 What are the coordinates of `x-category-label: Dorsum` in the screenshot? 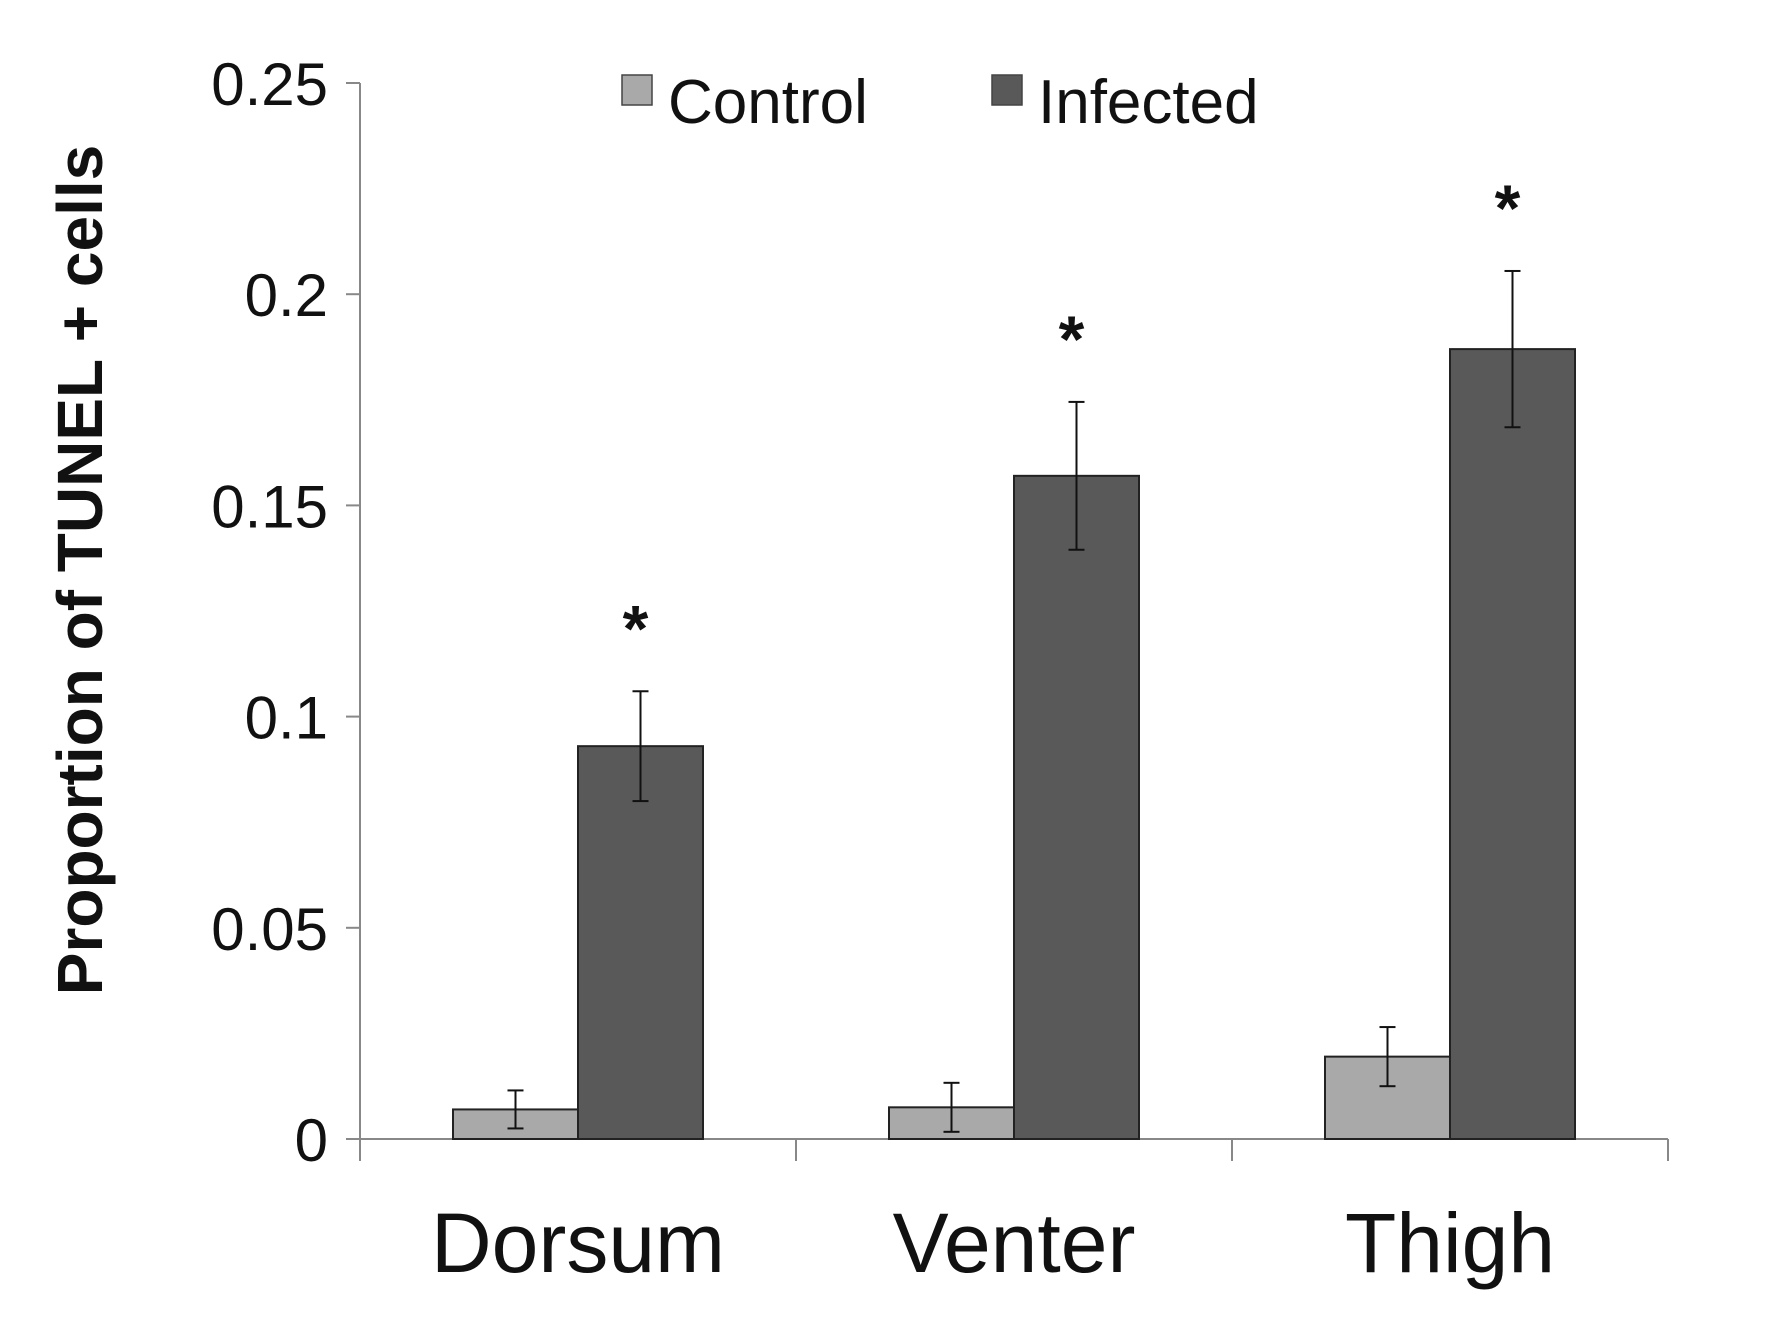 It's located at (578, 1243).